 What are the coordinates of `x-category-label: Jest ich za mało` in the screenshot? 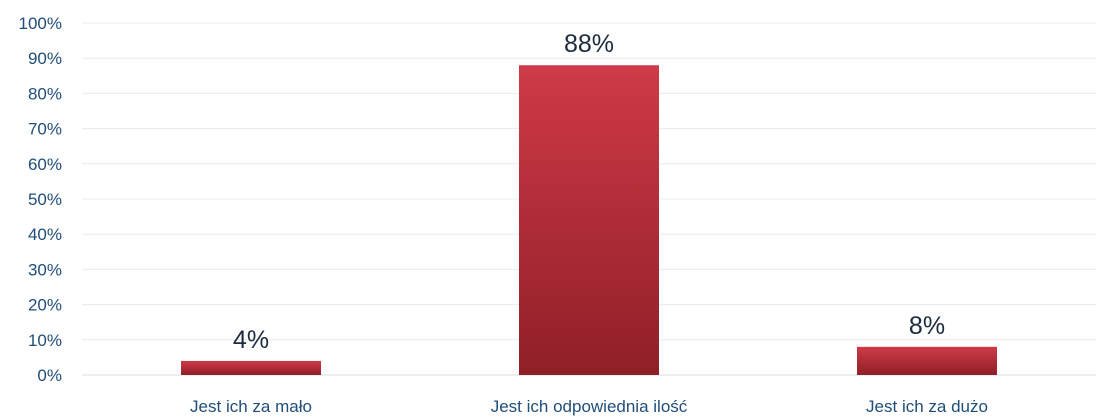 It's located at (251, 406).